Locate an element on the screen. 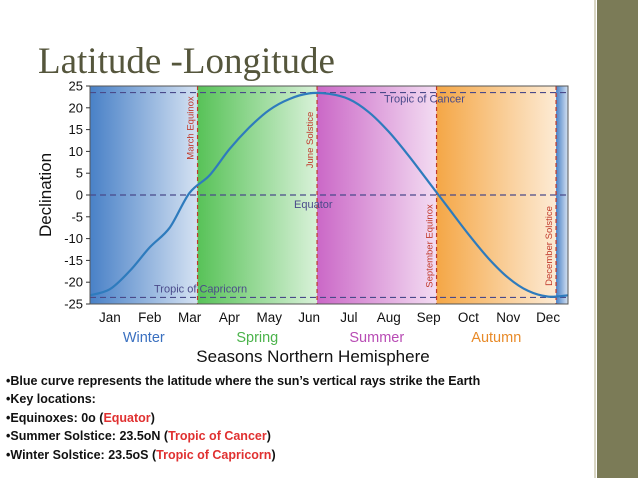 Image resolution: width=638 pixels, height=478 pixels. equator-highlight: Equator is located at coordinates (127, 417).